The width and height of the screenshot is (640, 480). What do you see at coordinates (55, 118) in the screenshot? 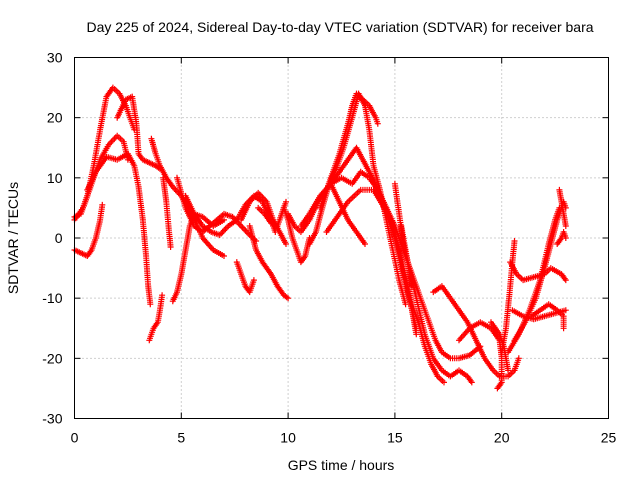
I see `y-tick-label: 20` at bounding box center [55, 118].